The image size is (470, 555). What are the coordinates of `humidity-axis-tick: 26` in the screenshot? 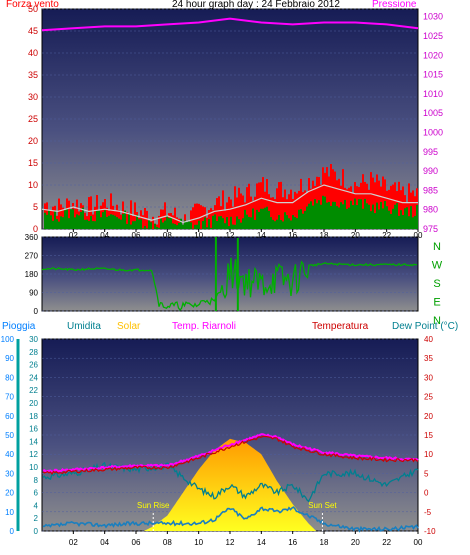 It's located at (33, 365).